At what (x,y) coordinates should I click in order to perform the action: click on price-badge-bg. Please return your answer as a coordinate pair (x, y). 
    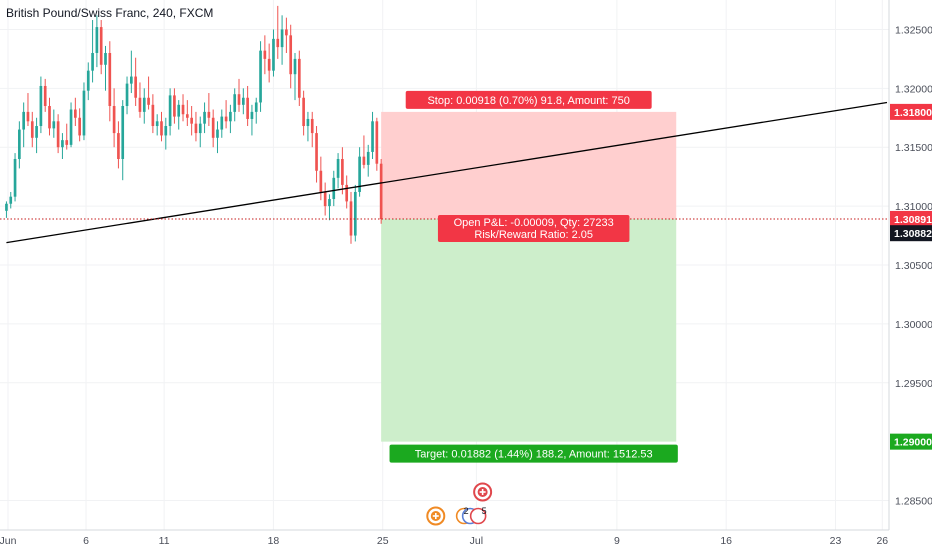
    Looking at the image, I should click on (911, 111).